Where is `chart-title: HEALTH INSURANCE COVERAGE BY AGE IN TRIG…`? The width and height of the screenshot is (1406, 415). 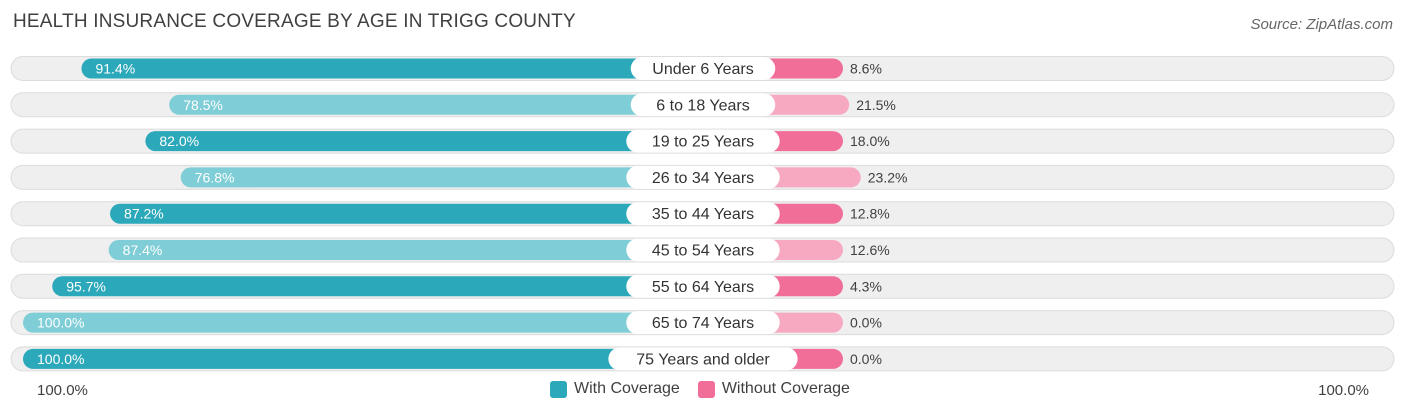
chart-title: HEALTH INSURANCE COVERAGE BY AGE IN TRIG… is located at coordinates (294, 21).